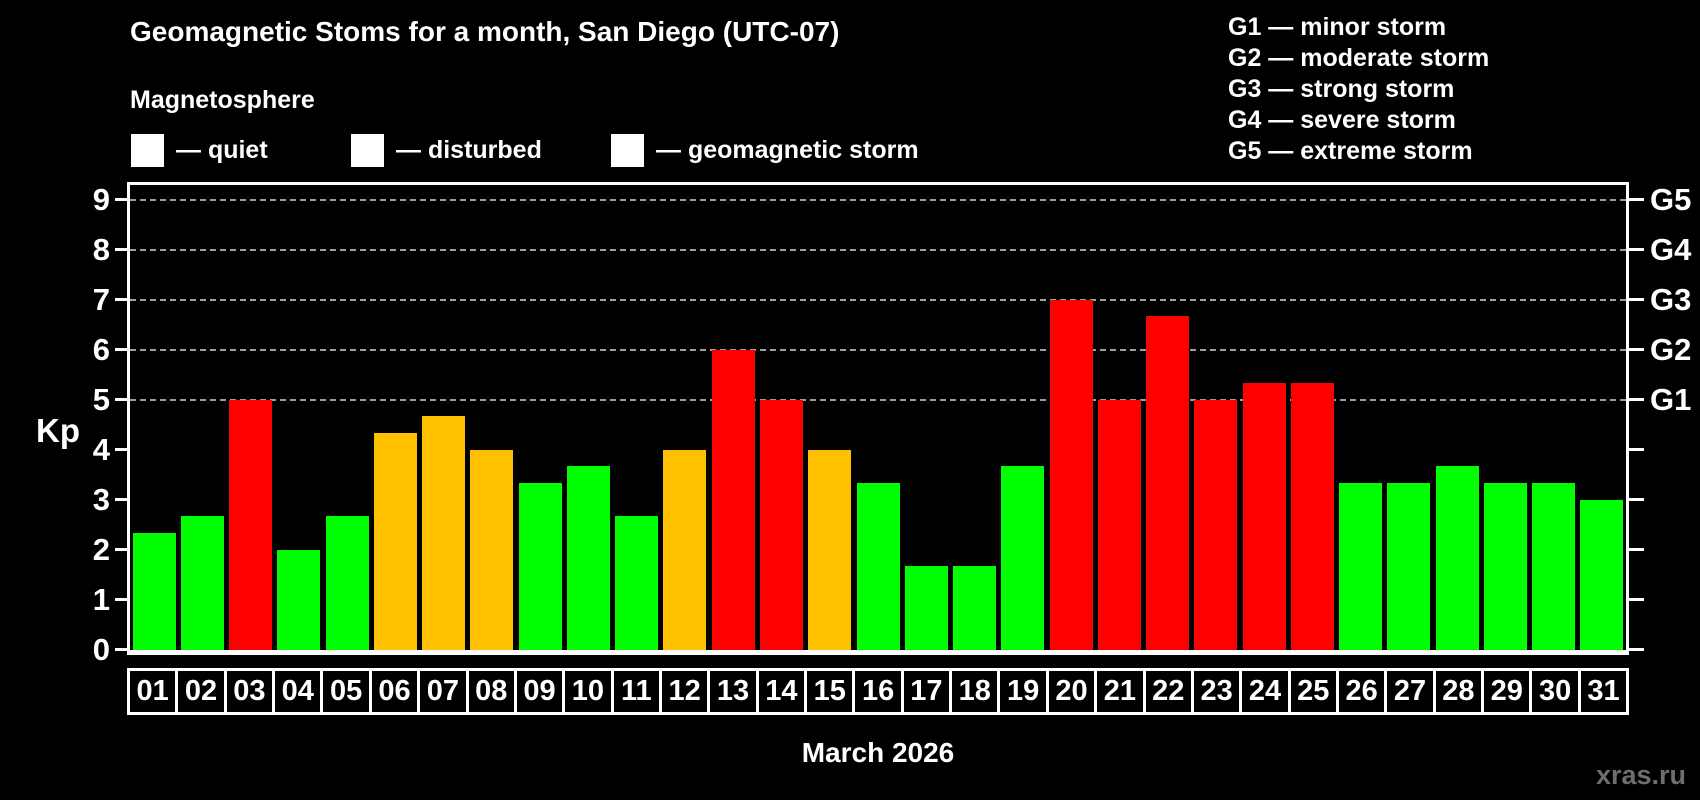 This screenshot has width=1700, height=800. What do you see at coordinates (122, 649) in the screenshot?
I see `left-tick-kp0` at bounding box center [122, 649].